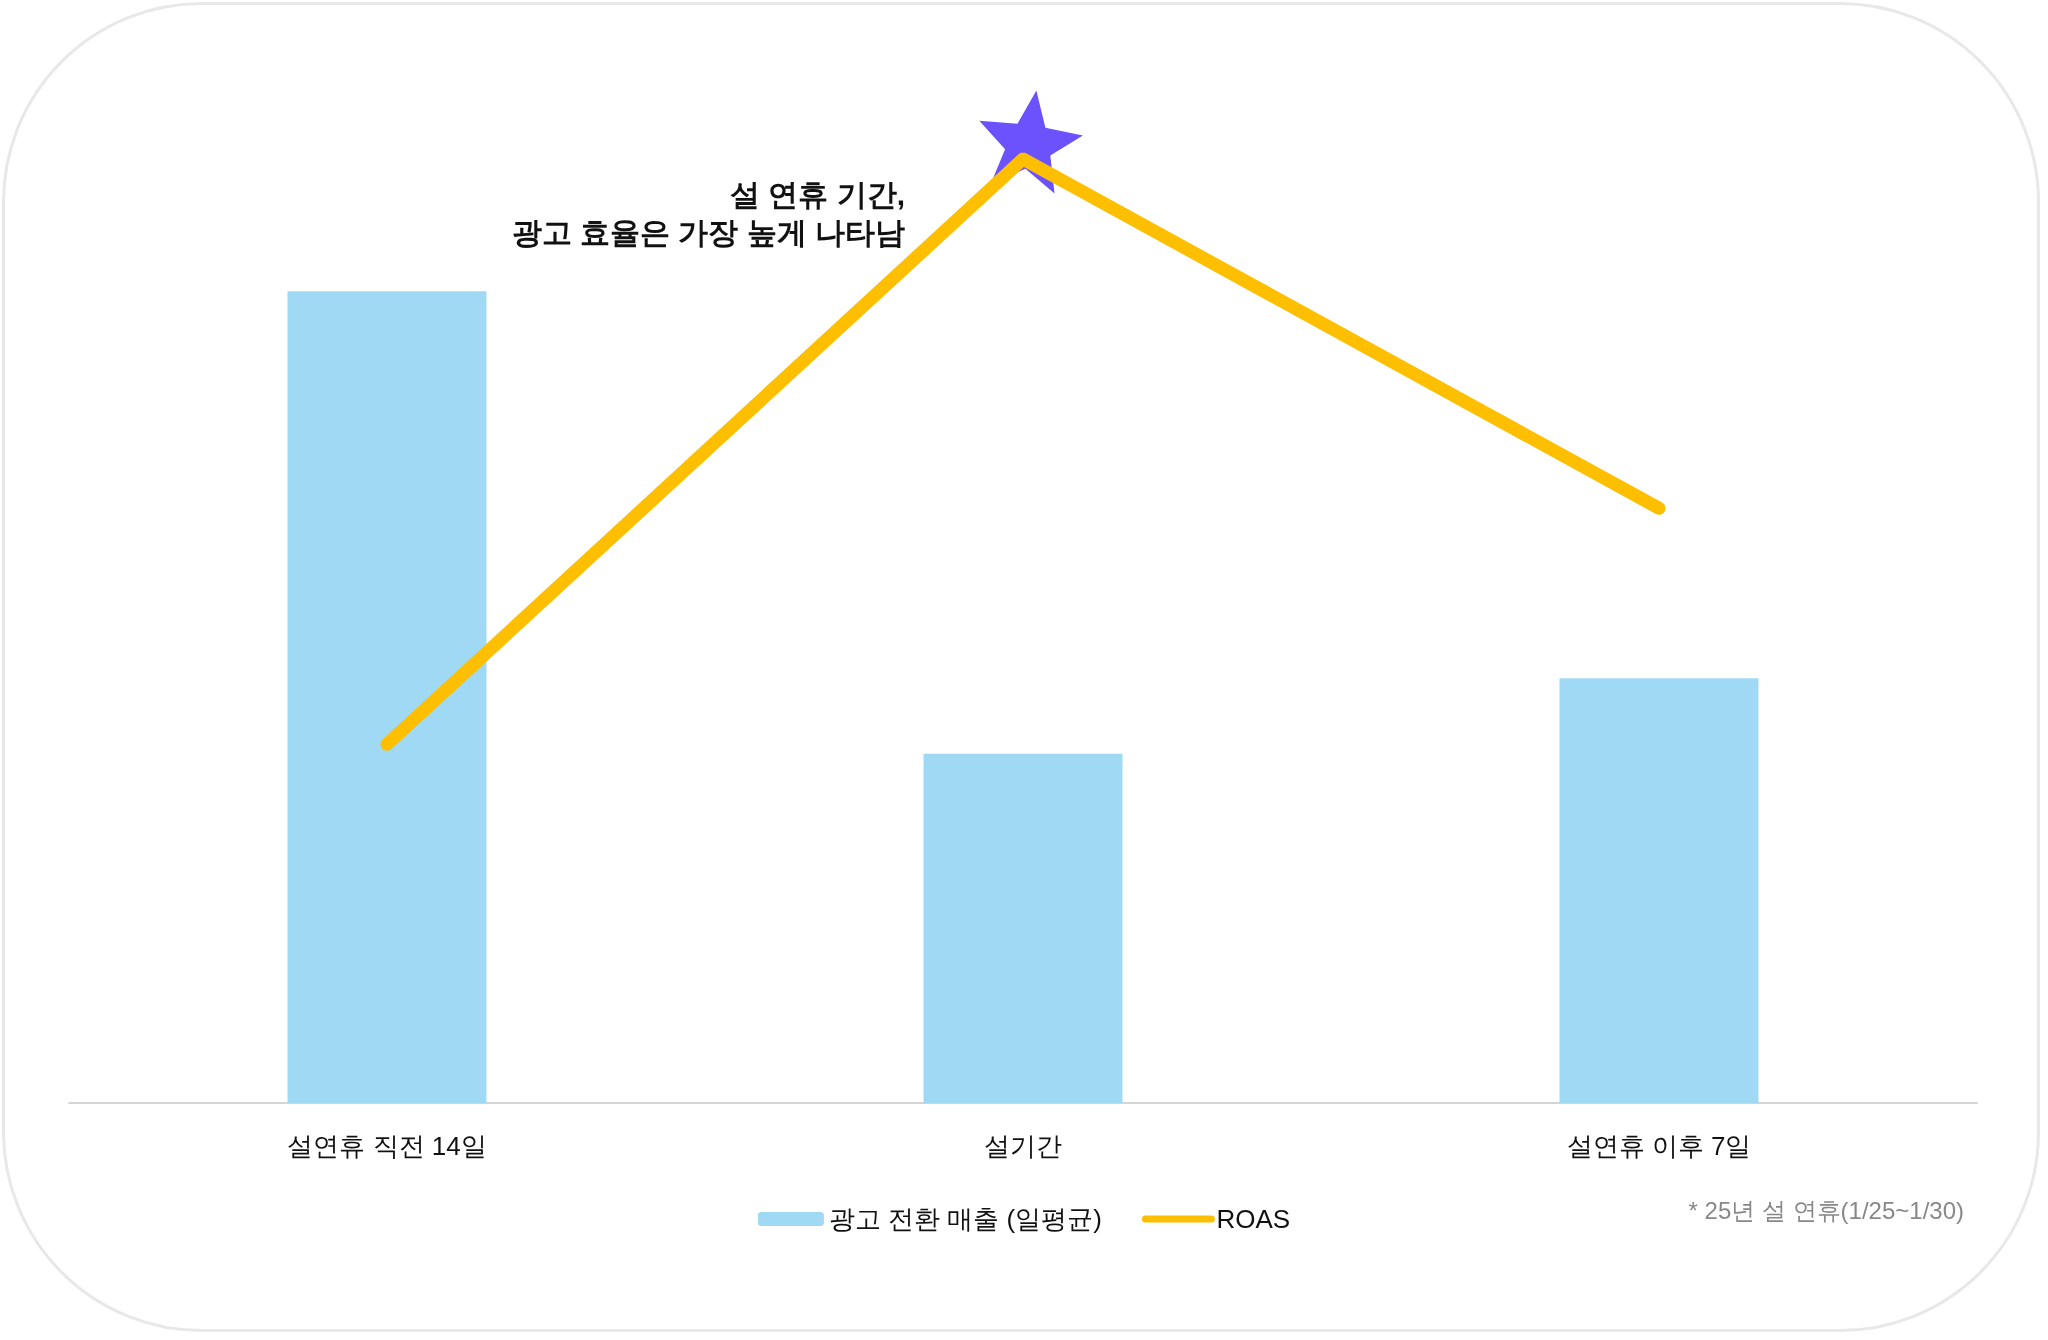  I want to click on annotation: 설 연휴 기간, 광고 효율은 가장 높게 나타남, so click(708, 213).